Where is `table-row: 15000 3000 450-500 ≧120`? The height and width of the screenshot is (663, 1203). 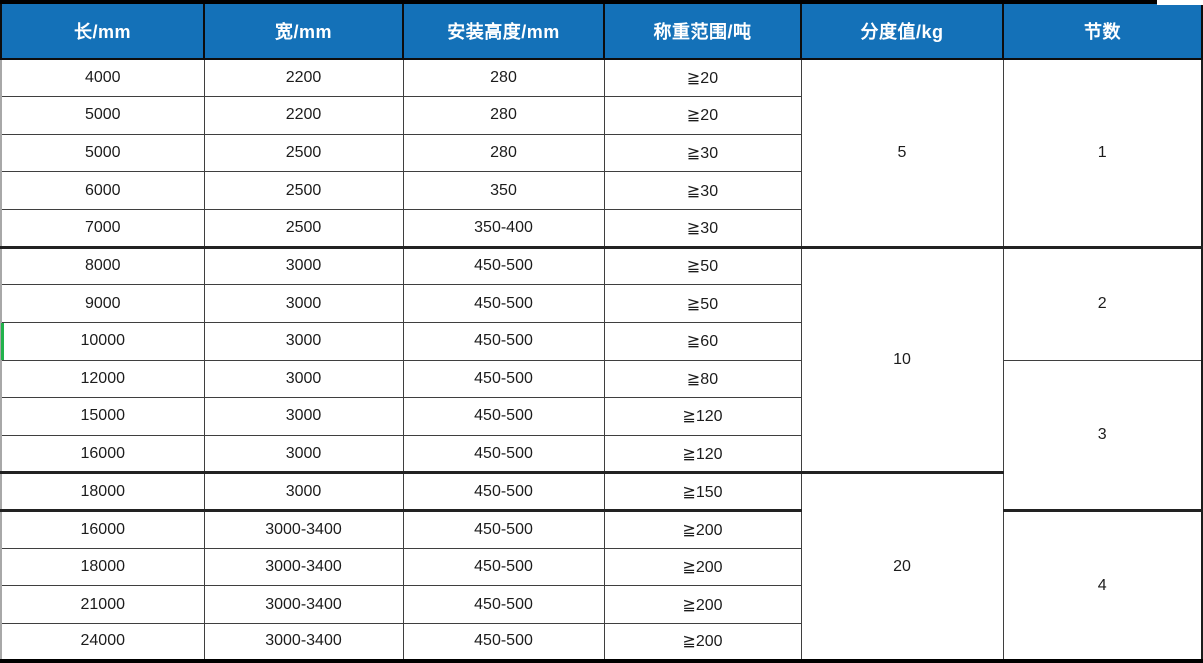
table-row: 15000 3000 450-500 ≧120 is located at coordinates (601, 416).